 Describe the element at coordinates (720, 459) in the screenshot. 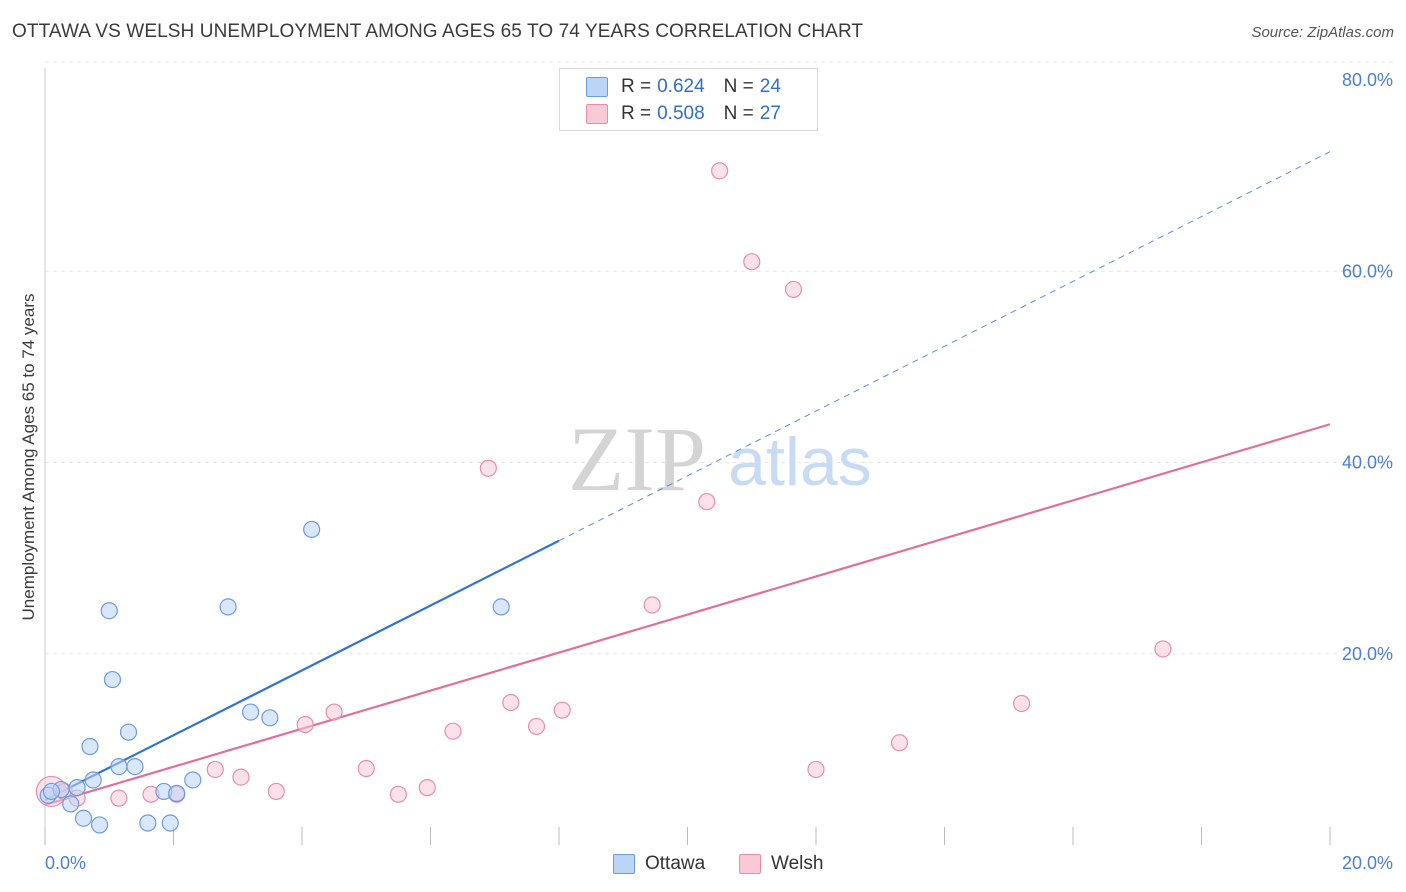

I see `watermark: ZIP atlas` at that location.